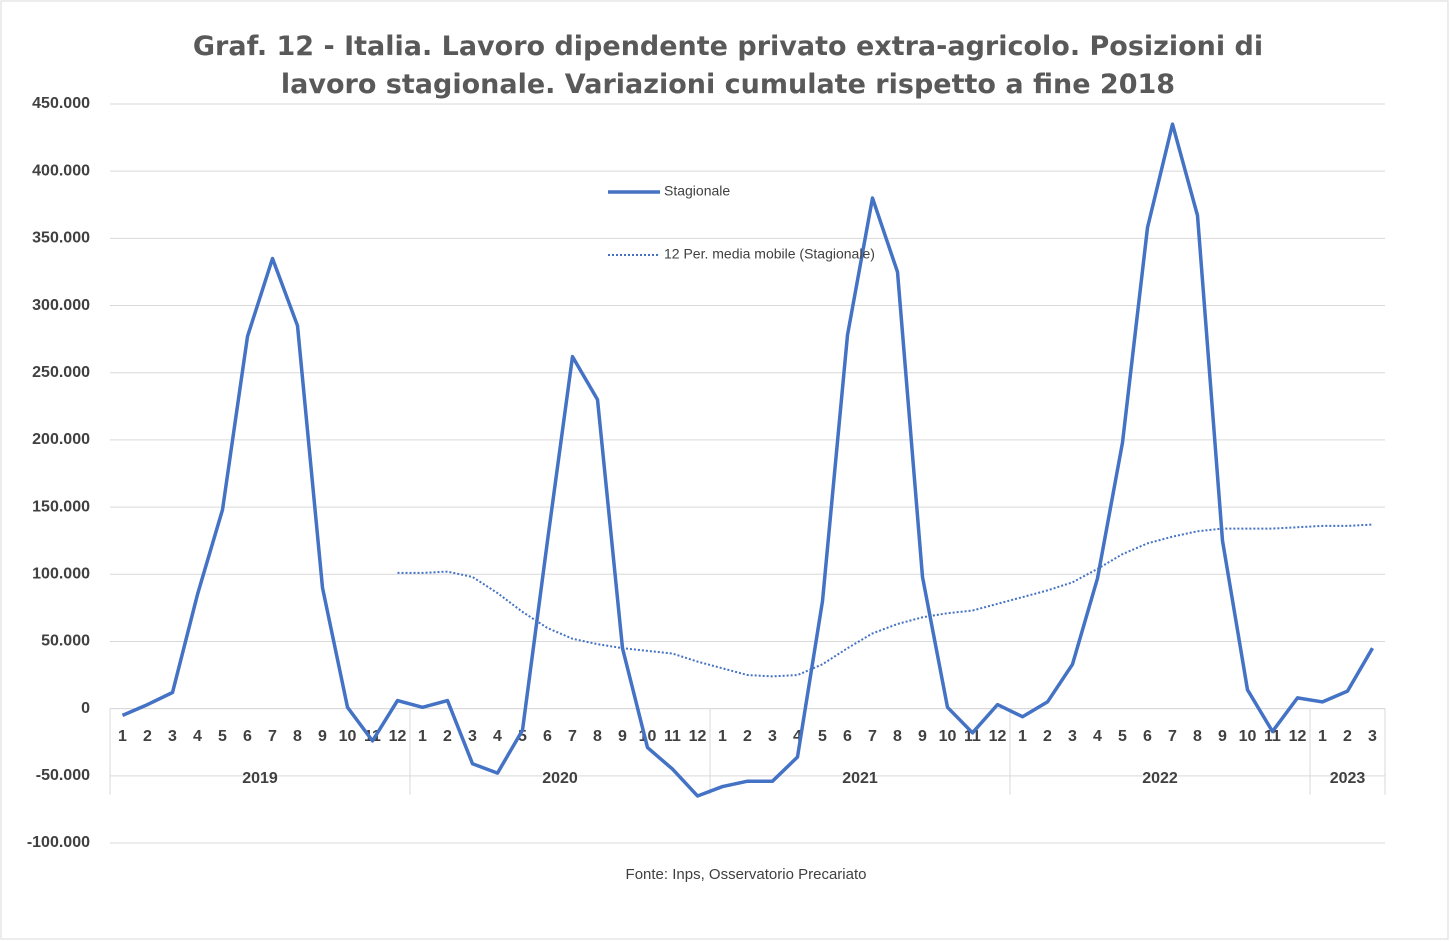 Image resolution: width=1450 pixels, height=941 pixels. I want to click on x-group-label: 2020, so click(560, 778).